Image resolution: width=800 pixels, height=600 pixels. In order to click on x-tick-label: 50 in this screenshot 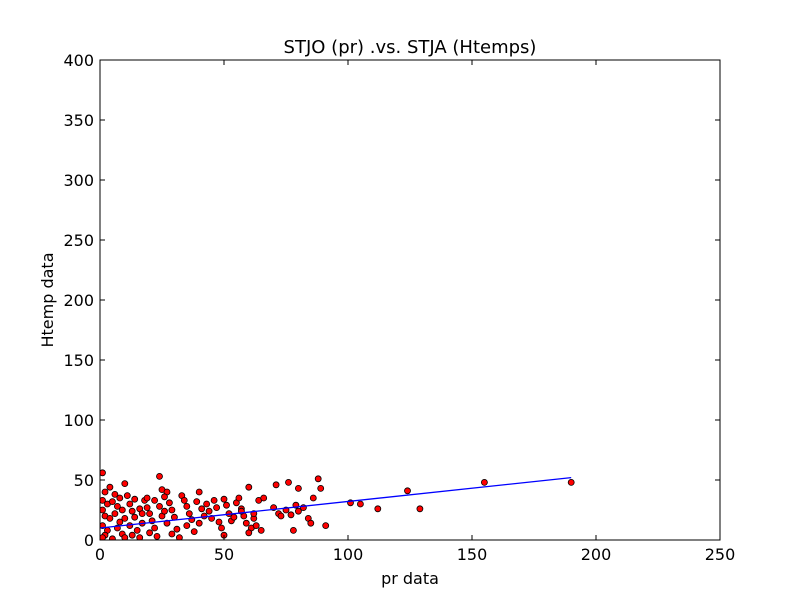, I will do `click(224, 554)`.